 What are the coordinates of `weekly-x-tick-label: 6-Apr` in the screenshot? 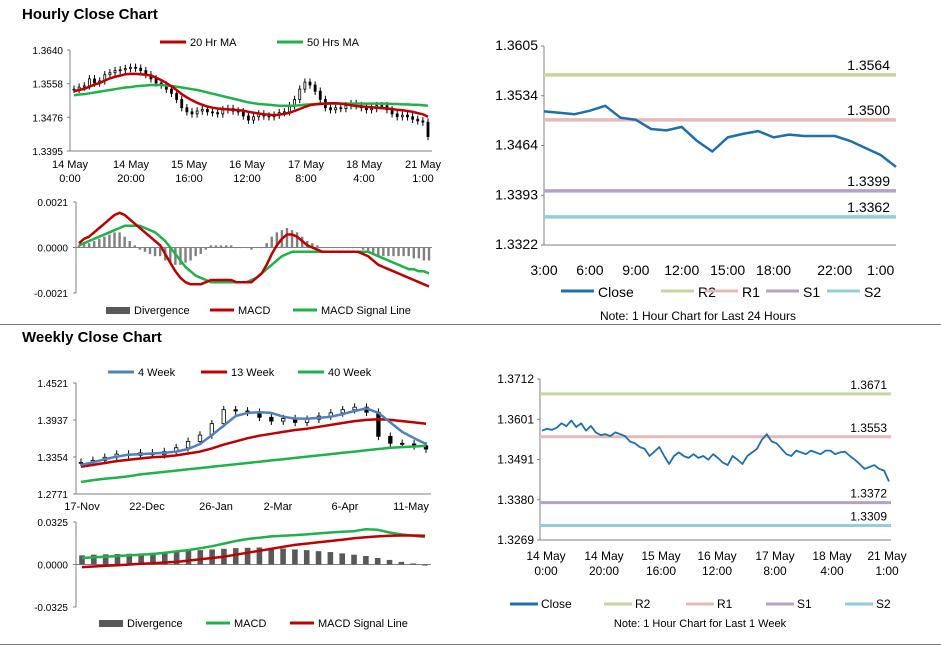 It's located at (345, 507).